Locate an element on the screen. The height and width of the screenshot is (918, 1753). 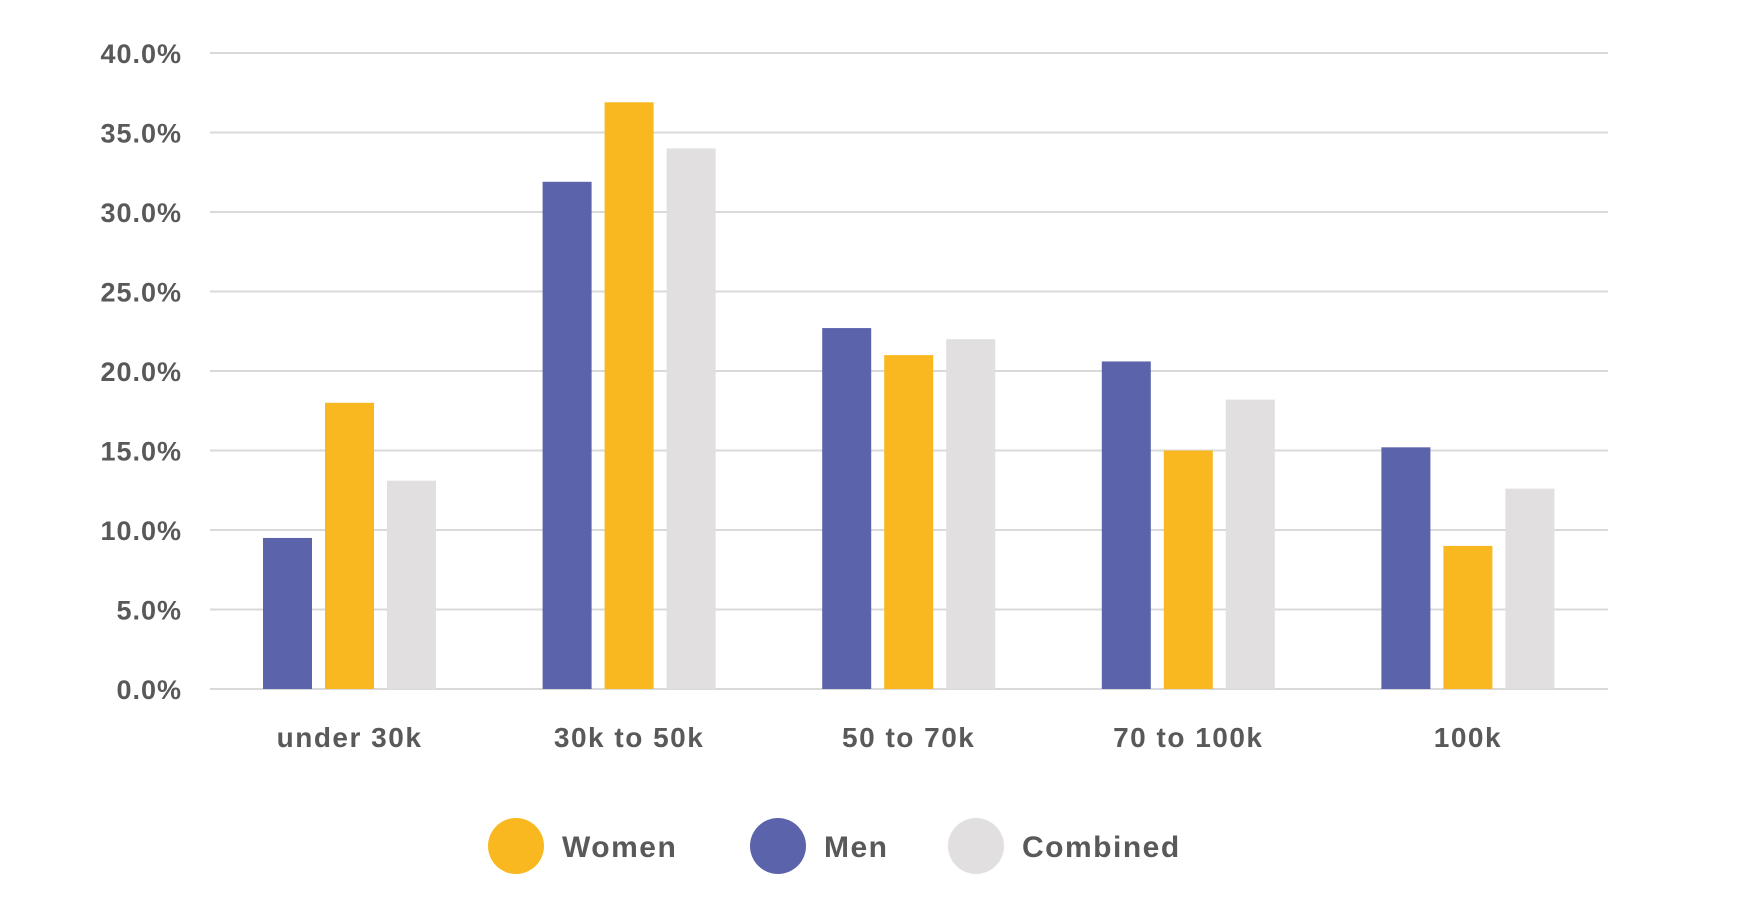
y-tick-label: 40.0% is located at coordinates (141, 54).